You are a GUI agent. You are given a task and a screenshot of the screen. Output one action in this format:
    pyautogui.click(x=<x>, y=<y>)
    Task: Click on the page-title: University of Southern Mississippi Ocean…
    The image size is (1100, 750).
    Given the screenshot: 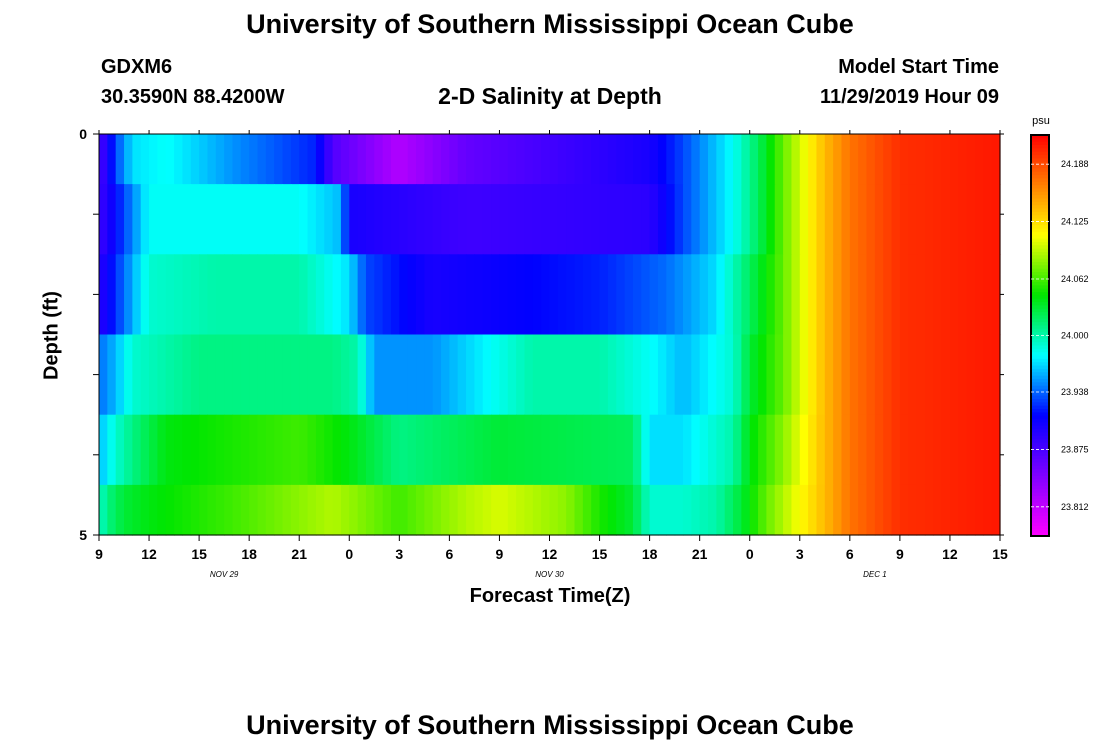 What is the action you would take?
    pyautogui.click(x=550, y=24)
    